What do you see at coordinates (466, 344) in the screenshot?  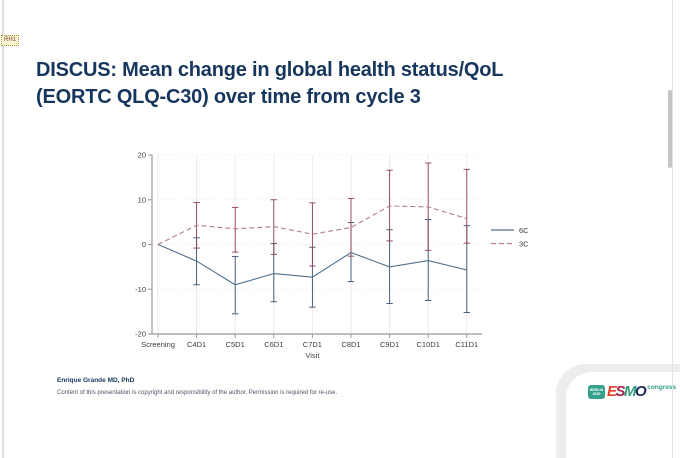 I see `svg-text: C11D1` at bounding box center [466, 344].